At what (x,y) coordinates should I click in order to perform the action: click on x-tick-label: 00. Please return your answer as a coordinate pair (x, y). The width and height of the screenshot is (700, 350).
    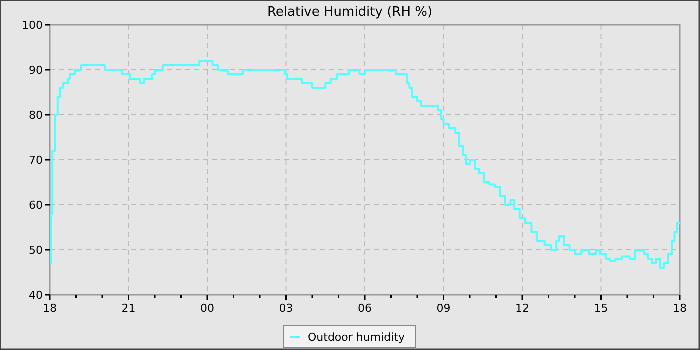
    Looking at the image, I should click on (207, 308).